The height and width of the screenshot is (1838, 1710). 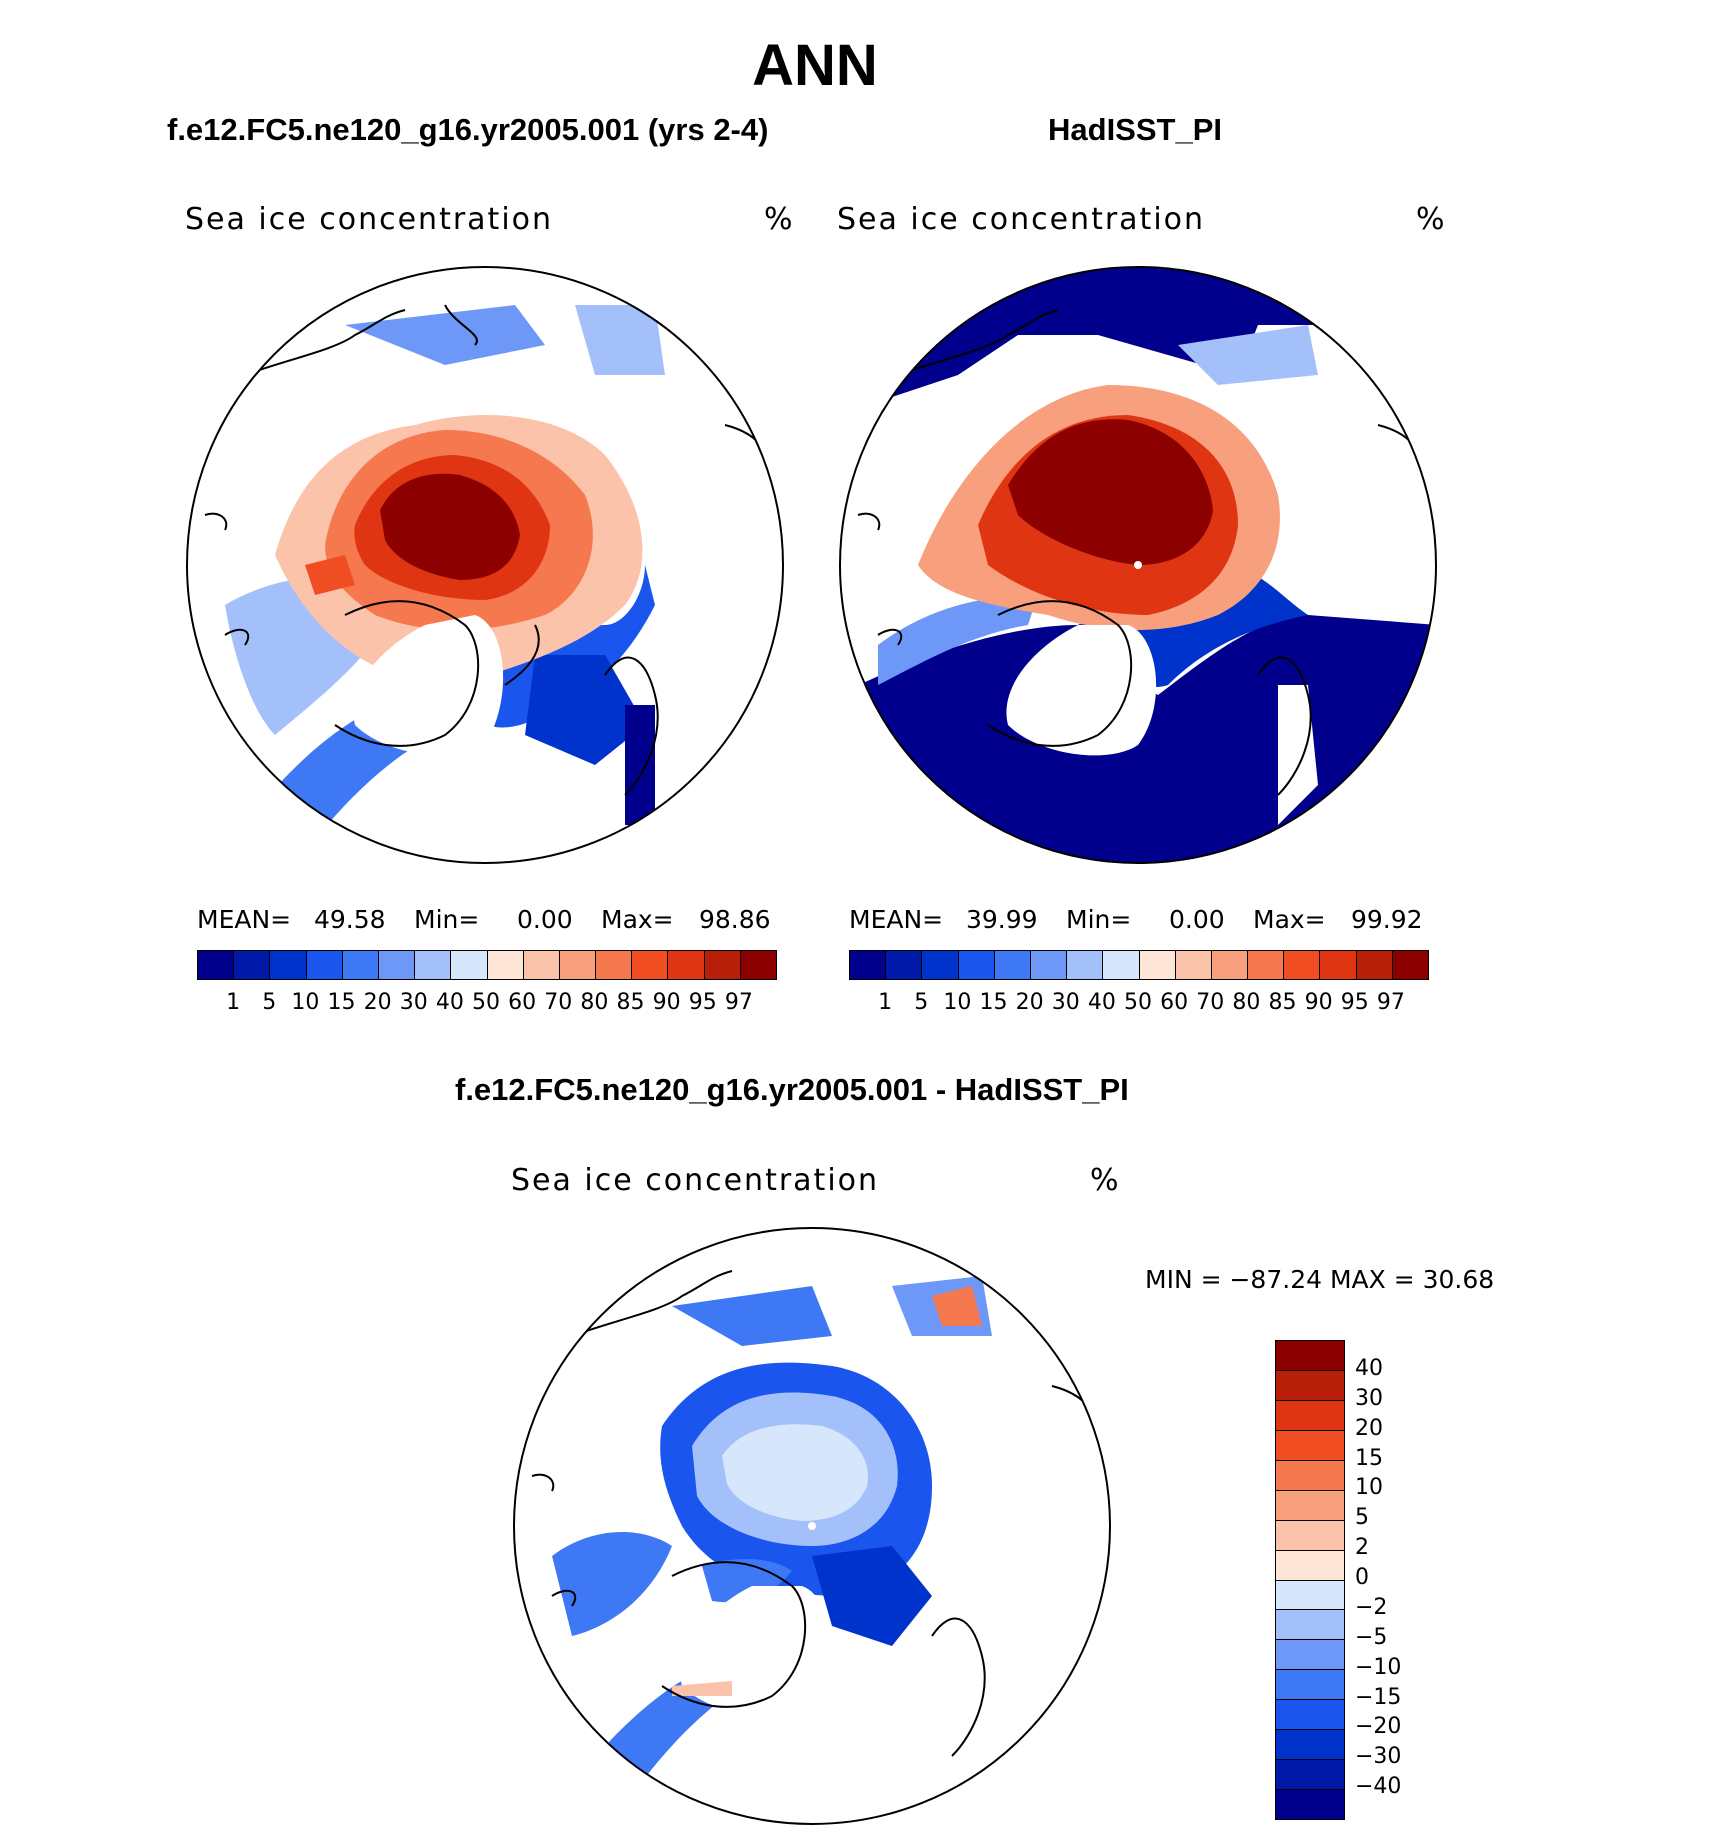 I want to click on right-map, so click(x=1138, y=565).